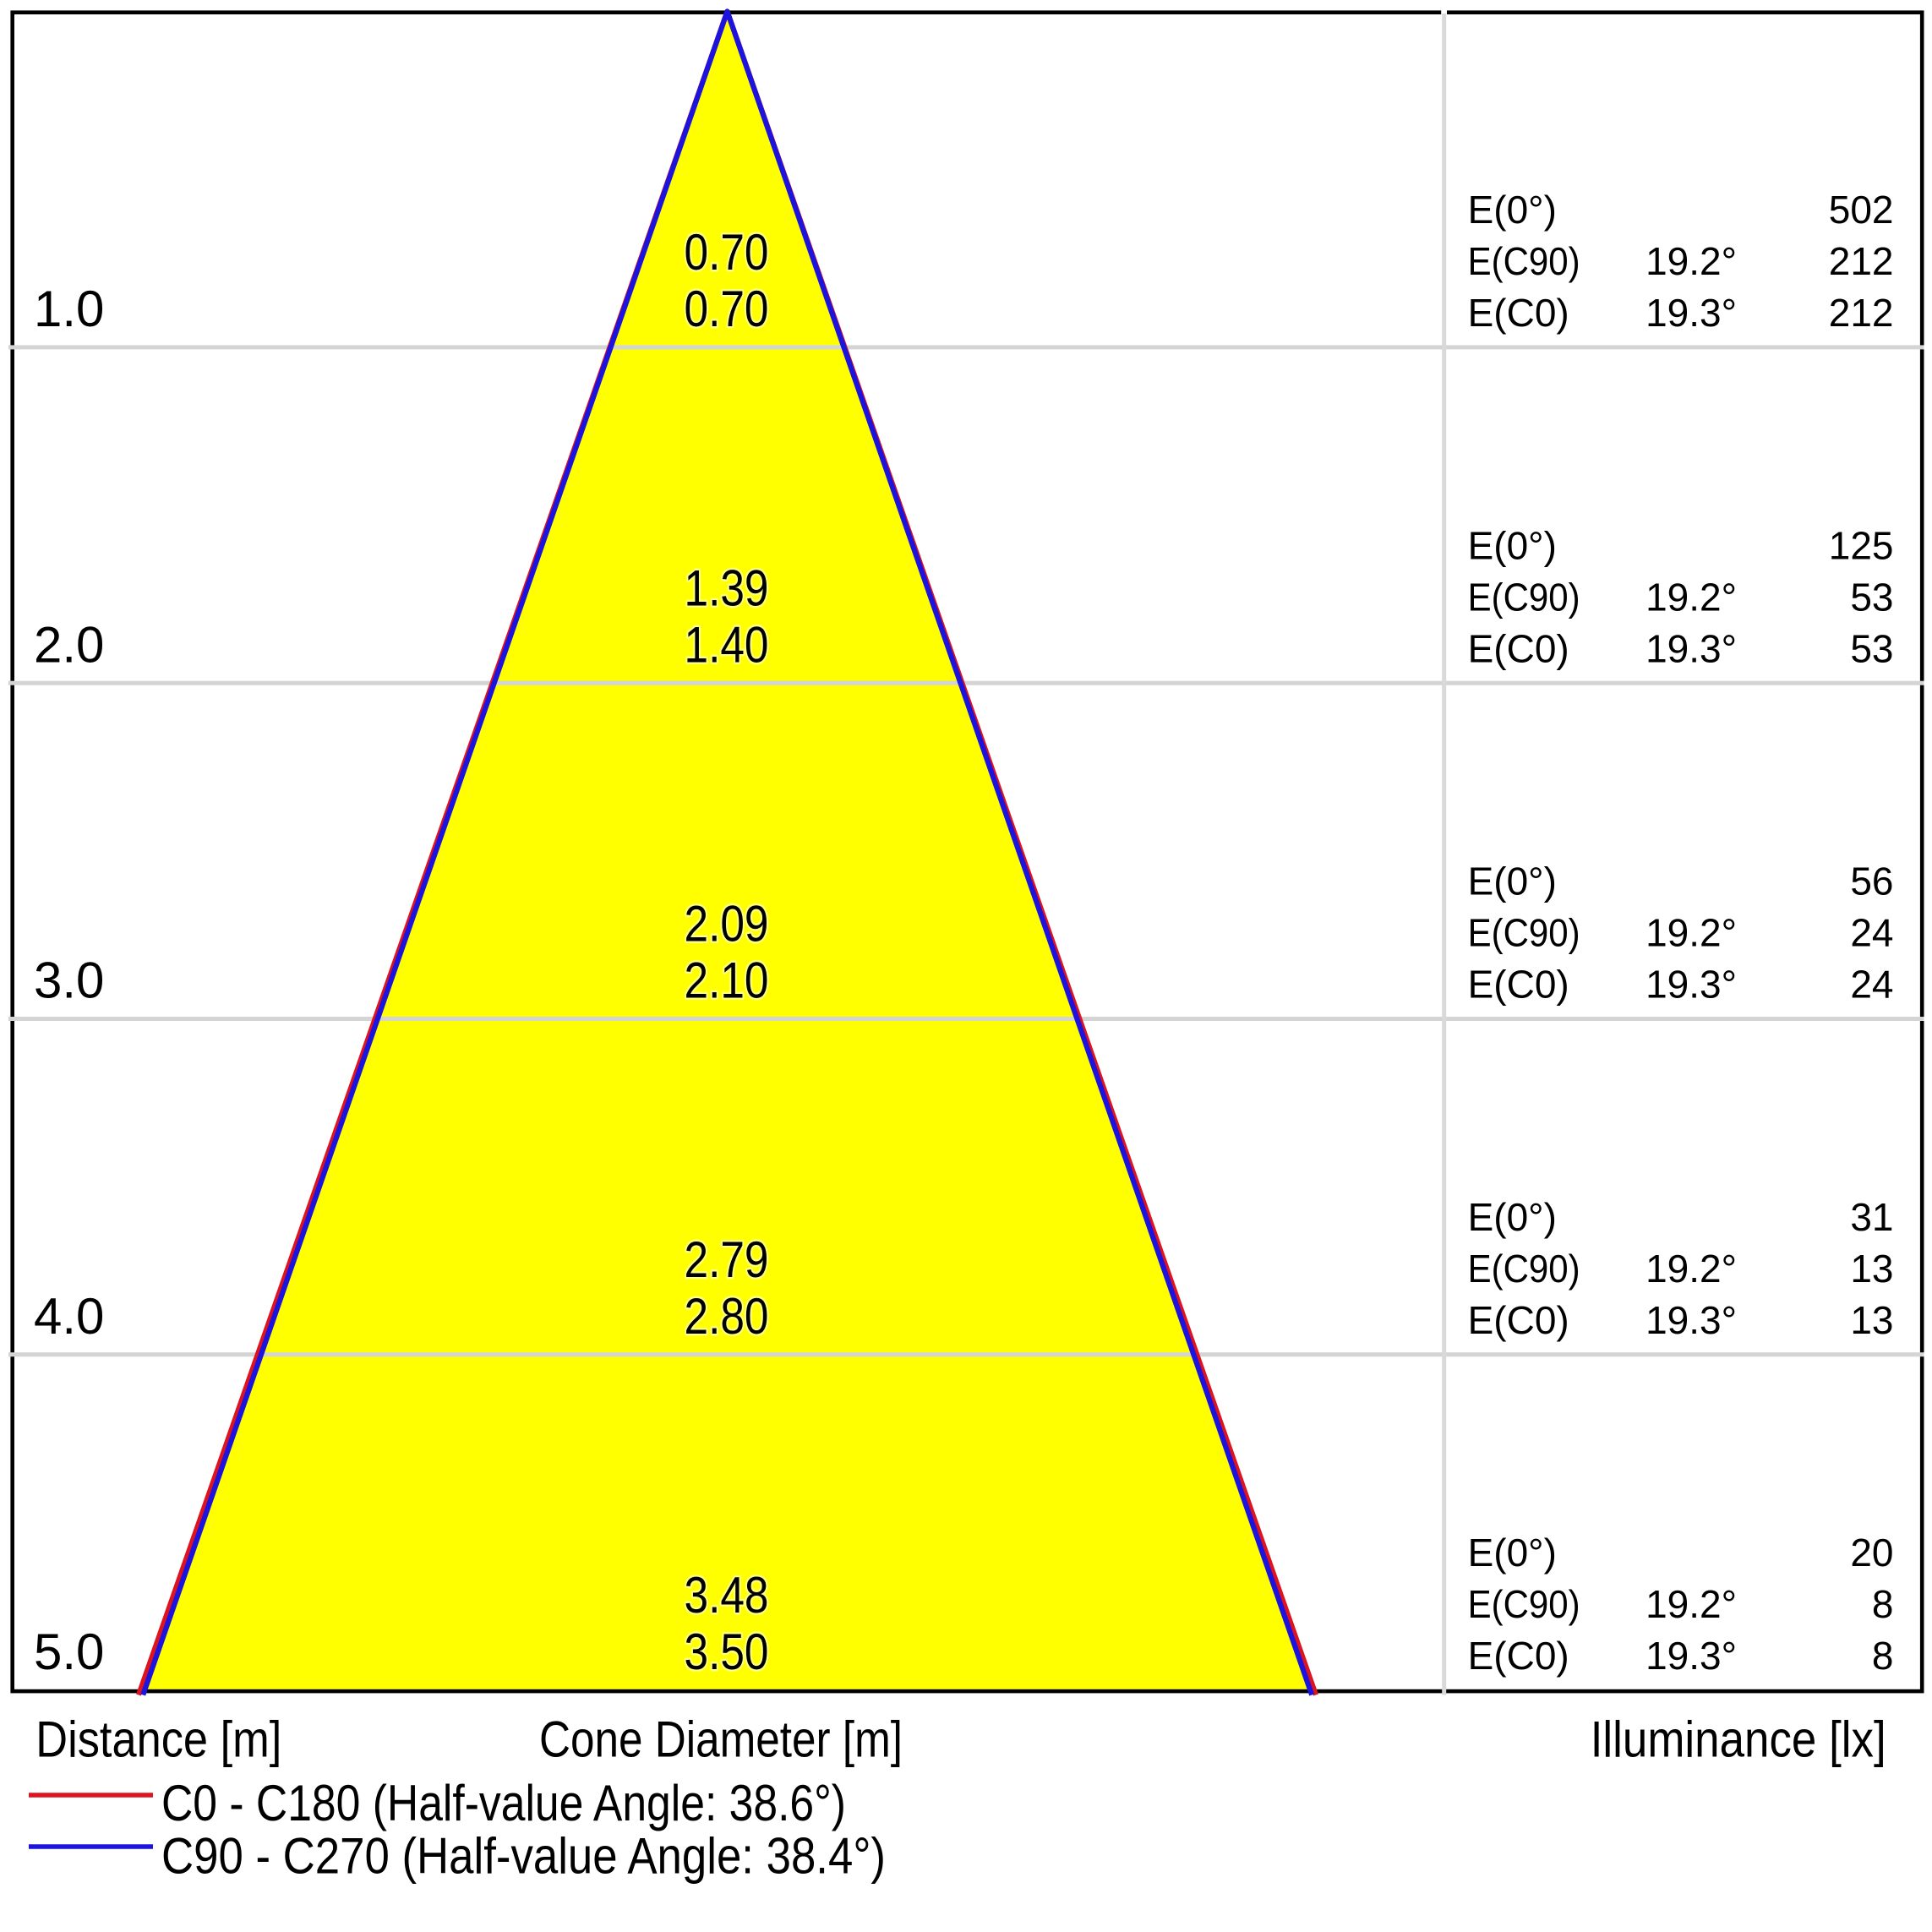 The image size is (1932, 1932). What do you see at coordinates (727, 1259) in the screenshot?
I see `svg-text: 2.79` at bounding box center [727, 1259].